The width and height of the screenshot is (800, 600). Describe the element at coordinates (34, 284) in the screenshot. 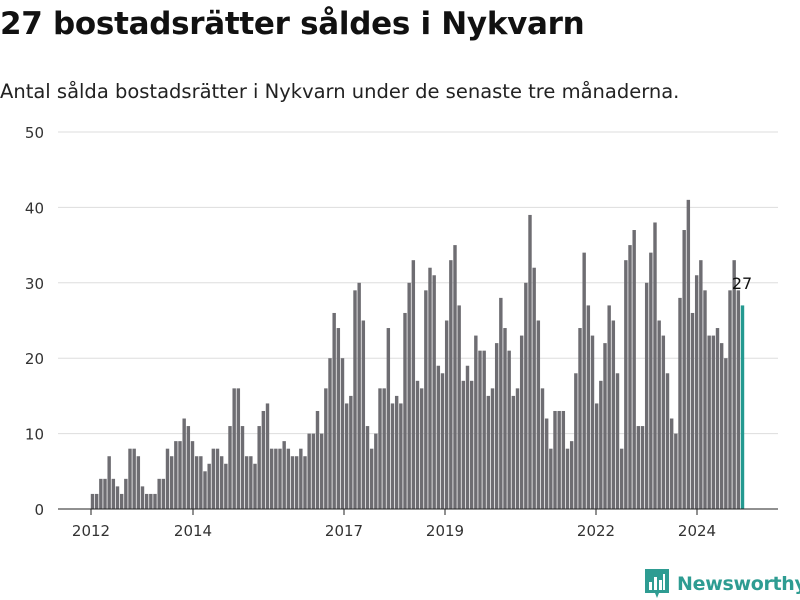

I see `y-tick-label: 30` at that location.